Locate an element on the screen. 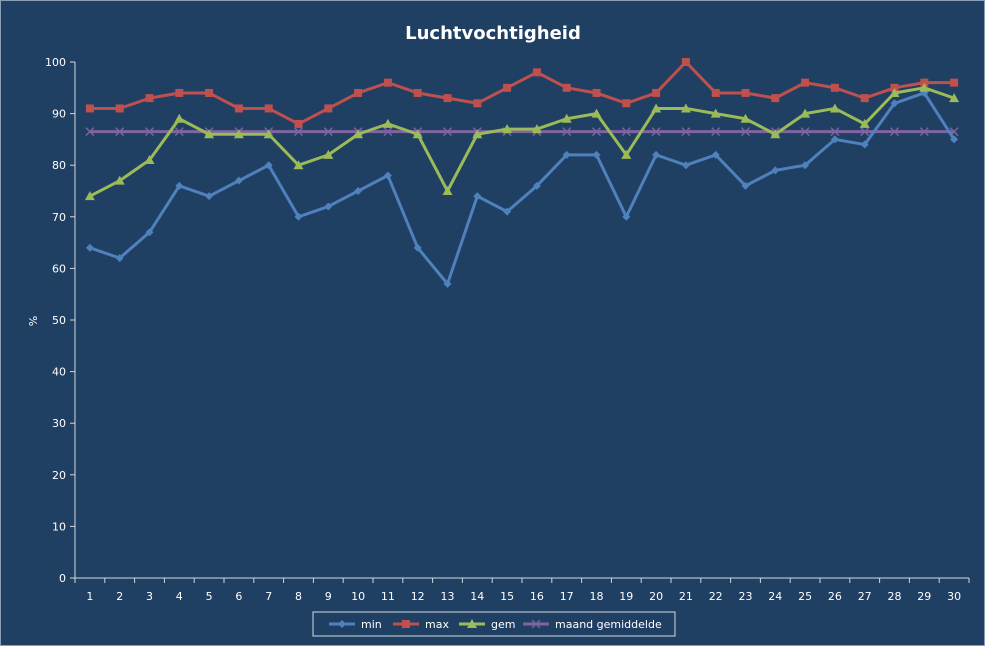 Image resolution: width=987 pixels, height=651 pixels. x-tick-label: 10 is located at coordinates (358, 596).